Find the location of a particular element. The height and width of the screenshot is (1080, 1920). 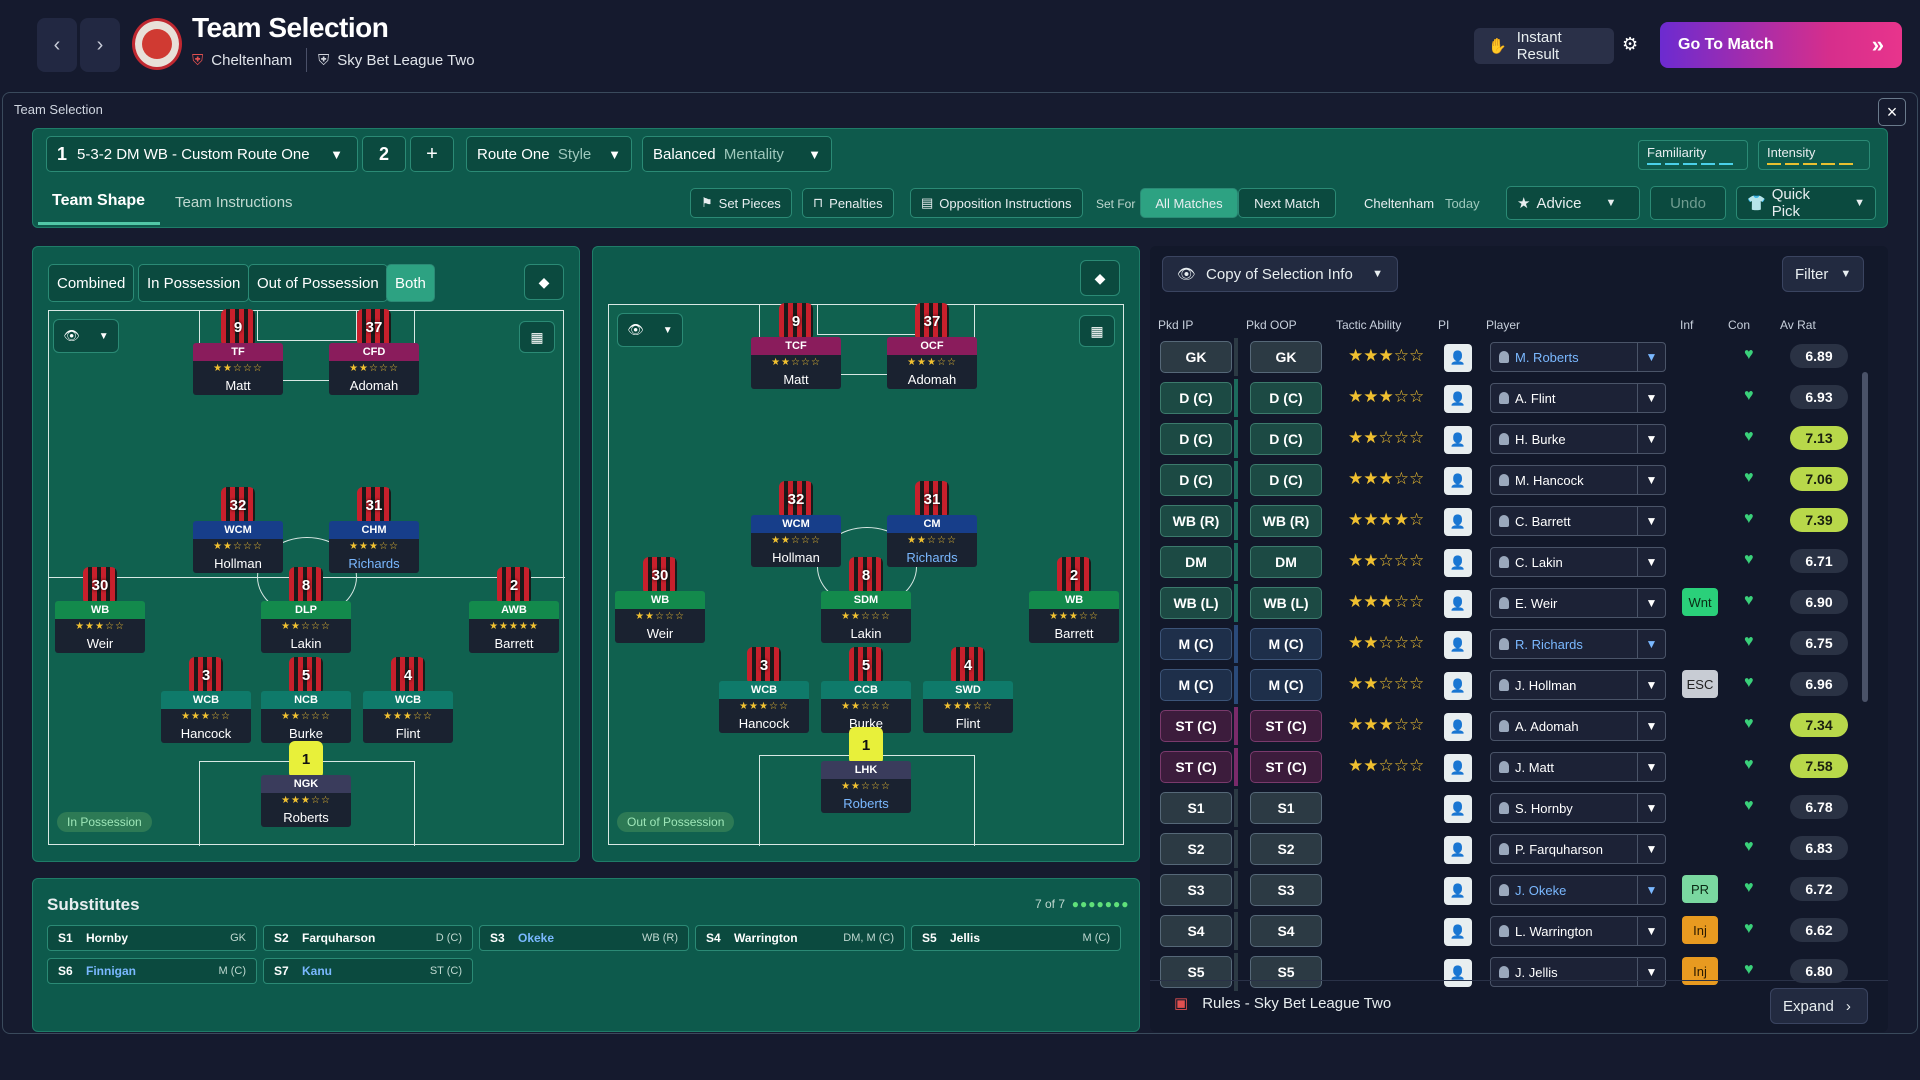

pitch-player: 9 TF ★★☆☆☆ Matt is located at coordinates (238, 354).